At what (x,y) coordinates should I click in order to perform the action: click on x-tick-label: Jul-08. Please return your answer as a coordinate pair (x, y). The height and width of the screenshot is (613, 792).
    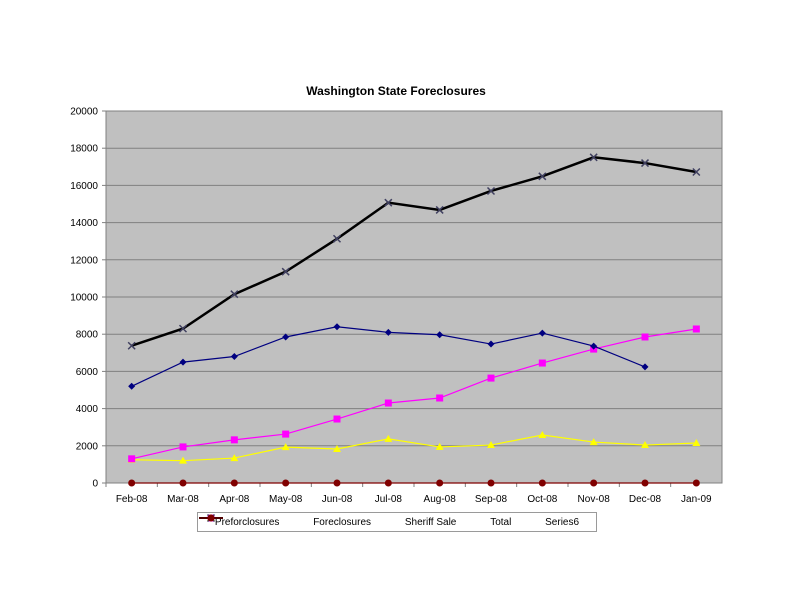
    Looking at the image, I should click on (389, 499).